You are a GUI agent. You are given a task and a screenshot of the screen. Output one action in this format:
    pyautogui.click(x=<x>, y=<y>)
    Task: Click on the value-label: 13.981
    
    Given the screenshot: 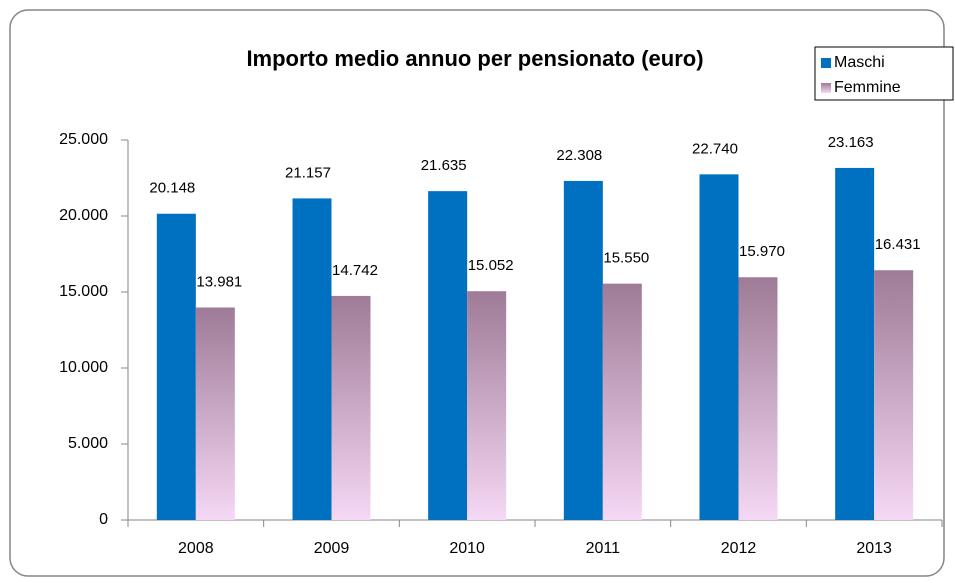 What is the action you would take?
    pyautogui.click(x=219, y=281)
    